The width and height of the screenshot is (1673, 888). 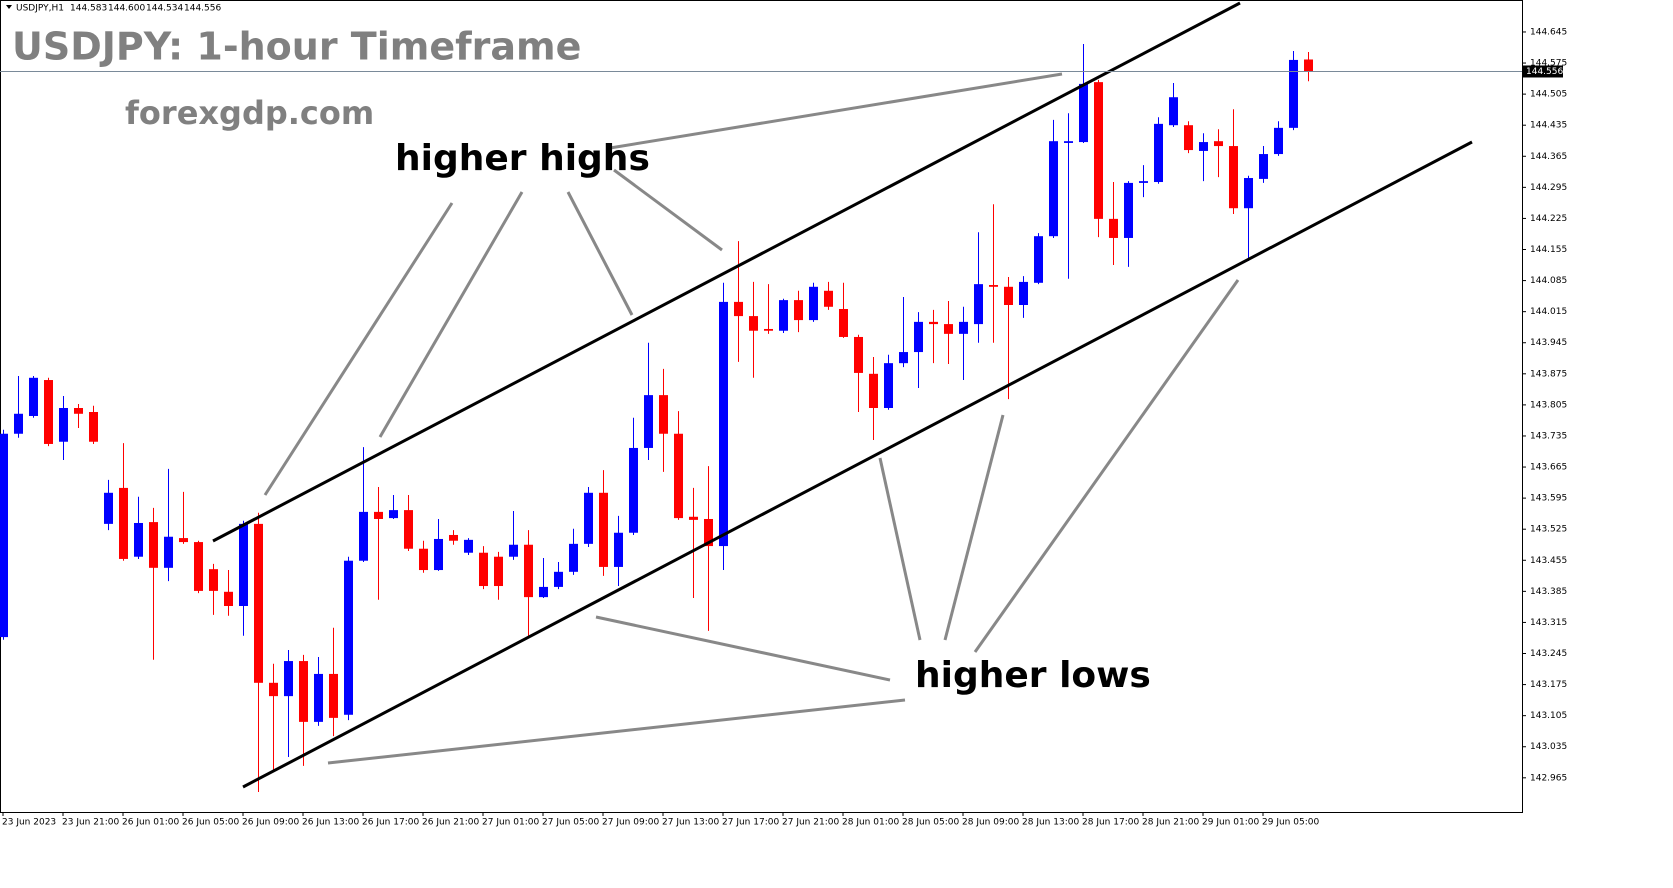 I want to click on x-tick-label: 27 Jun 21:00, so click(x=810, y=823).